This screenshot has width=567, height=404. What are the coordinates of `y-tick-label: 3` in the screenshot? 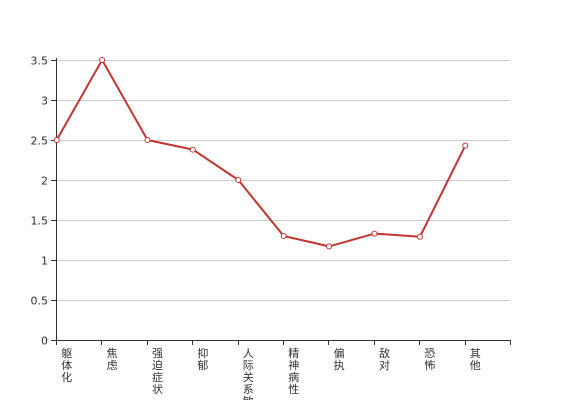 It's located at (44, 101).